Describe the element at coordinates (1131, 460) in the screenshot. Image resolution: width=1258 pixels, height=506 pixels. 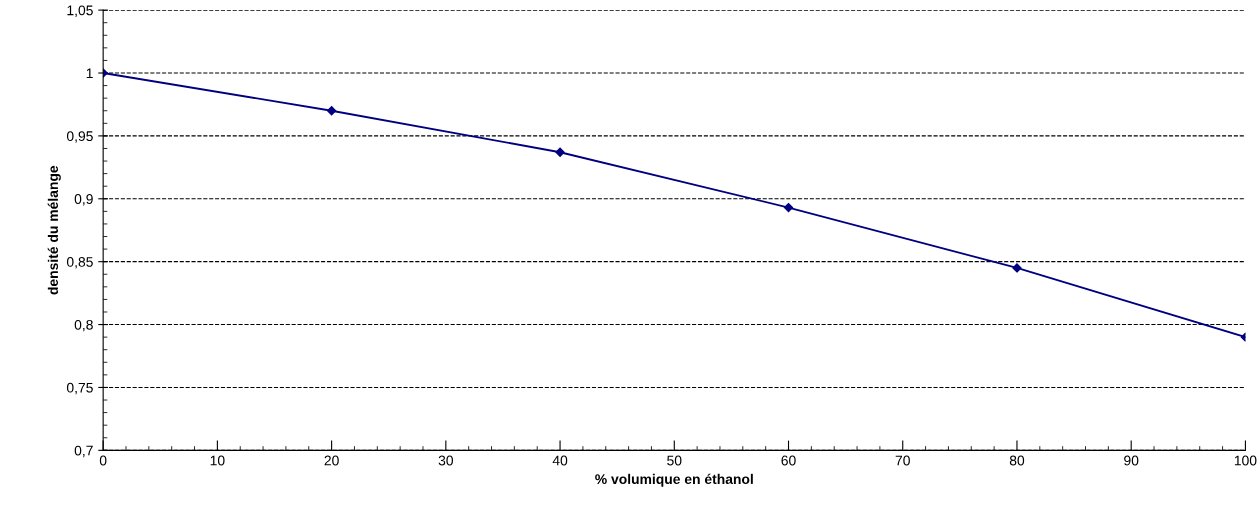
I see `x-tick-label: 90` at that location.